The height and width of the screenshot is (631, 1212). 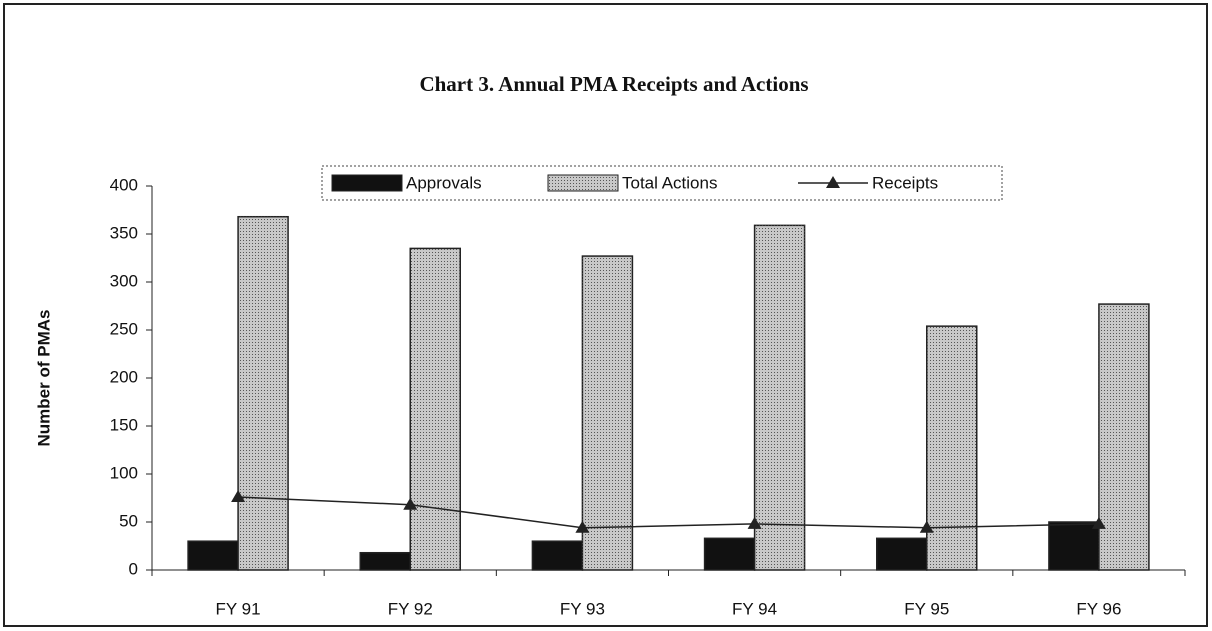 I want to click on y-tick-label: 150, so click(x=124, y=424).